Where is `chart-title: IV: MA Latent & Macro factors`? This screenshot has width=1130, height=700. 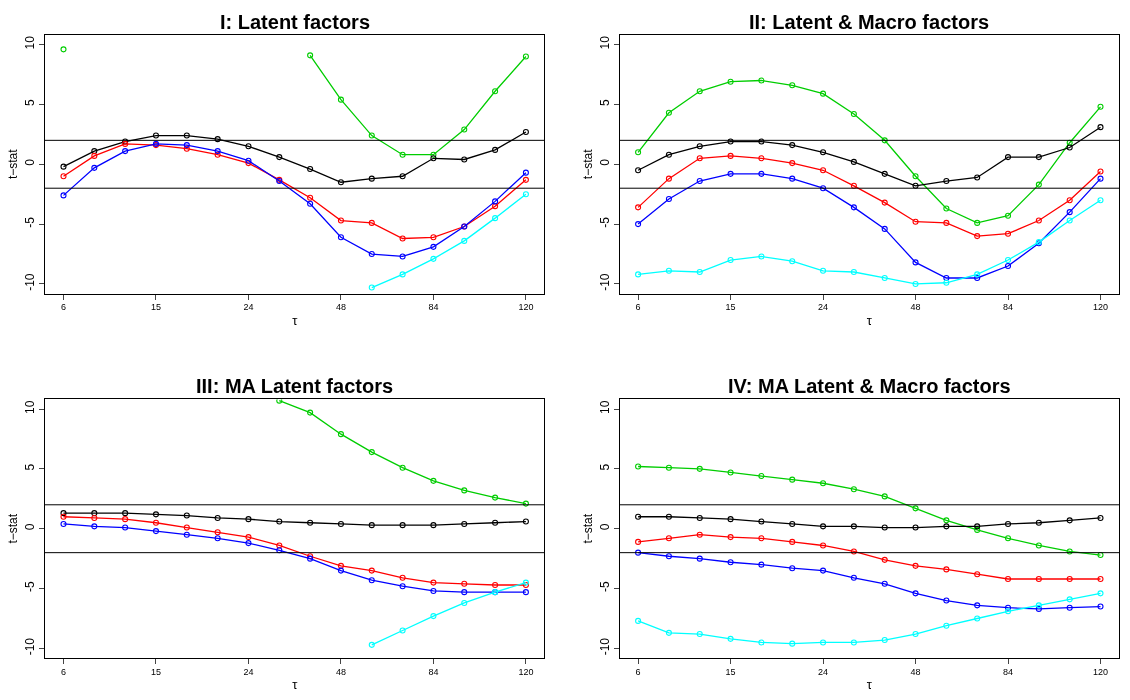
chart-title: IV: MA Latent & Macro factors is located at coordinates (869, 386).